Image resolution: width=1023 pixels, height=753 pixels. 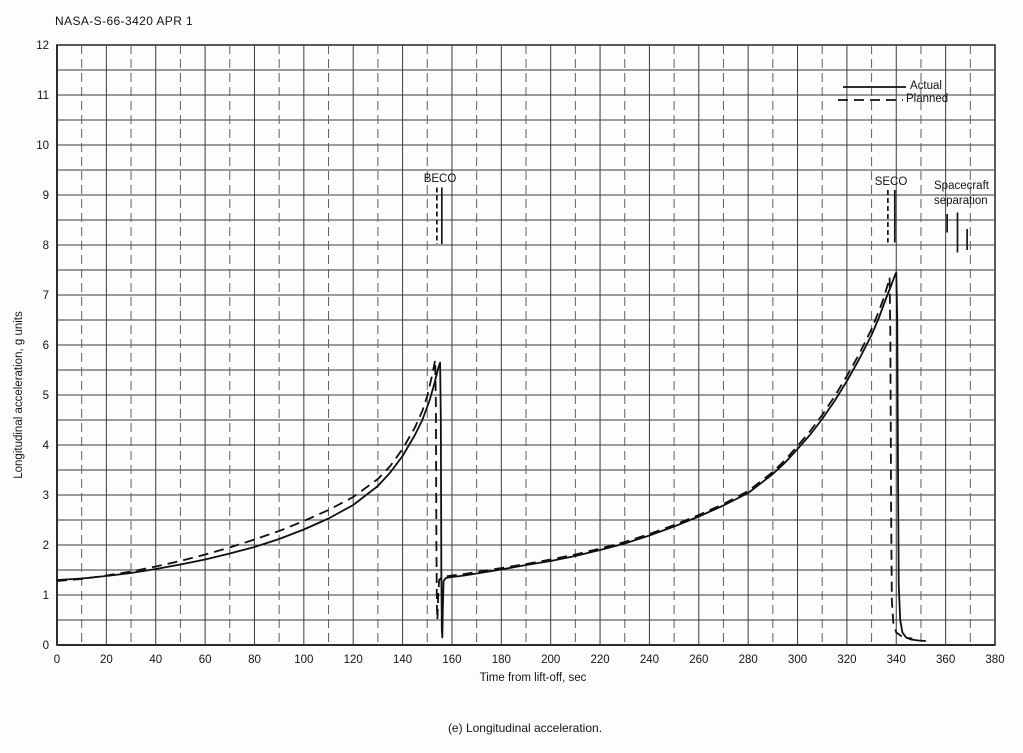 What do you see at coordinates (124, 21) in the screenshot?
I see `document-id: NASA-S-66-3420 APR 1` at bounding box center [124, 21].